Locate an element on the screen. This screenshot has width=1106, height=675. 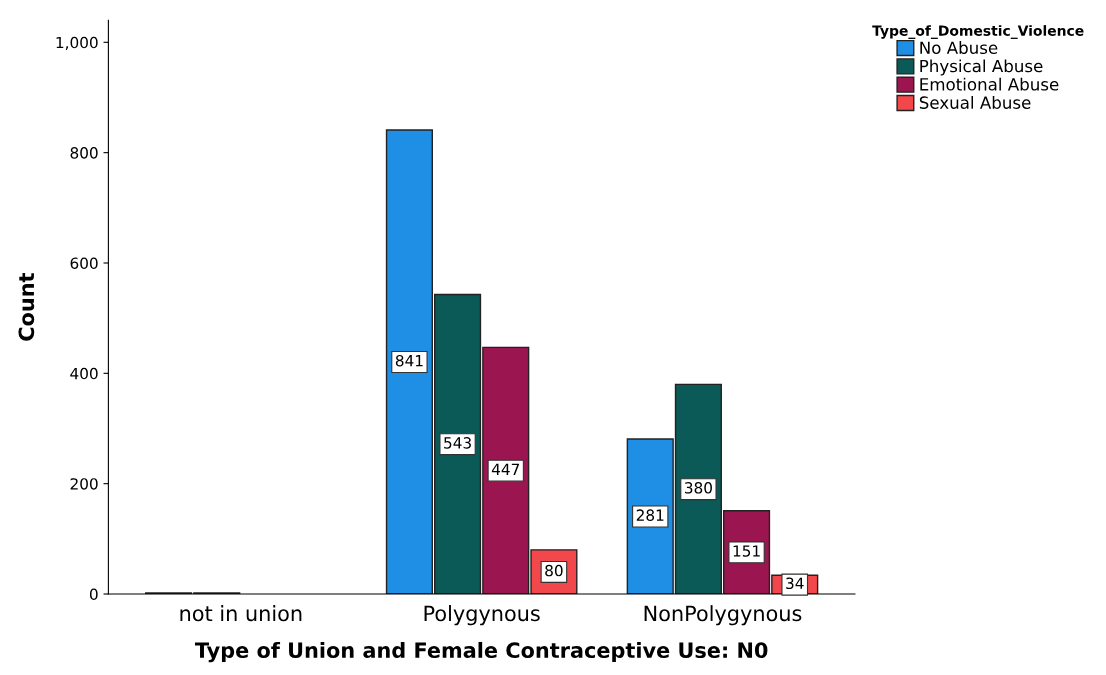
y-tick-label: 600 is located at coordinates (84, 263).